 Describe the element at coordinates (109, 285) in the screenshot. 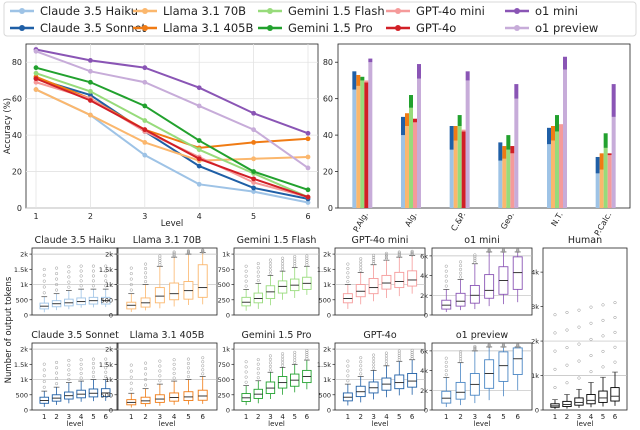

I see `boxplot-ytick-label: 1k` at that location.